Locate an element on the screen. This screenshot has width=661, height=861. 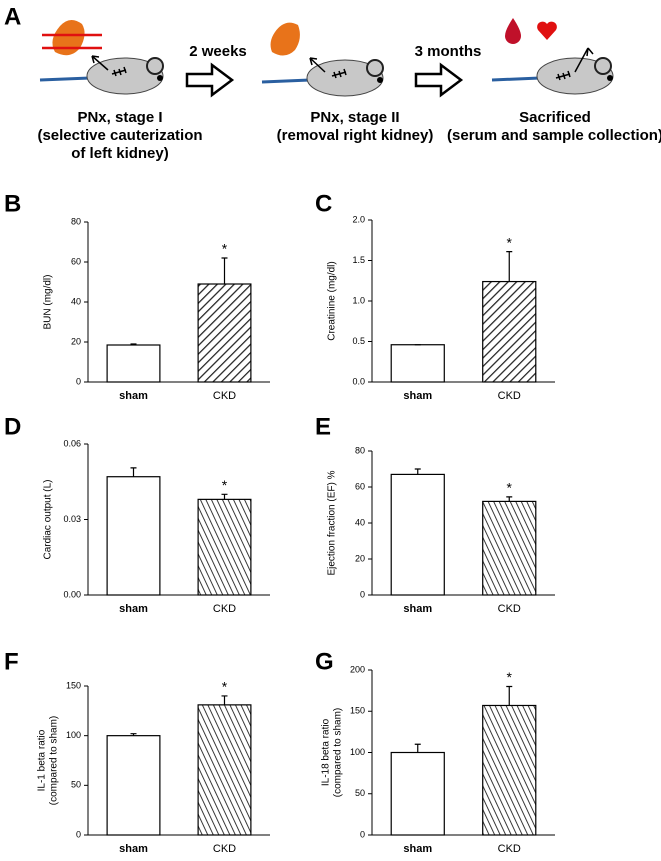
y-tick-label: 60 is located at coordinates (76, 261).